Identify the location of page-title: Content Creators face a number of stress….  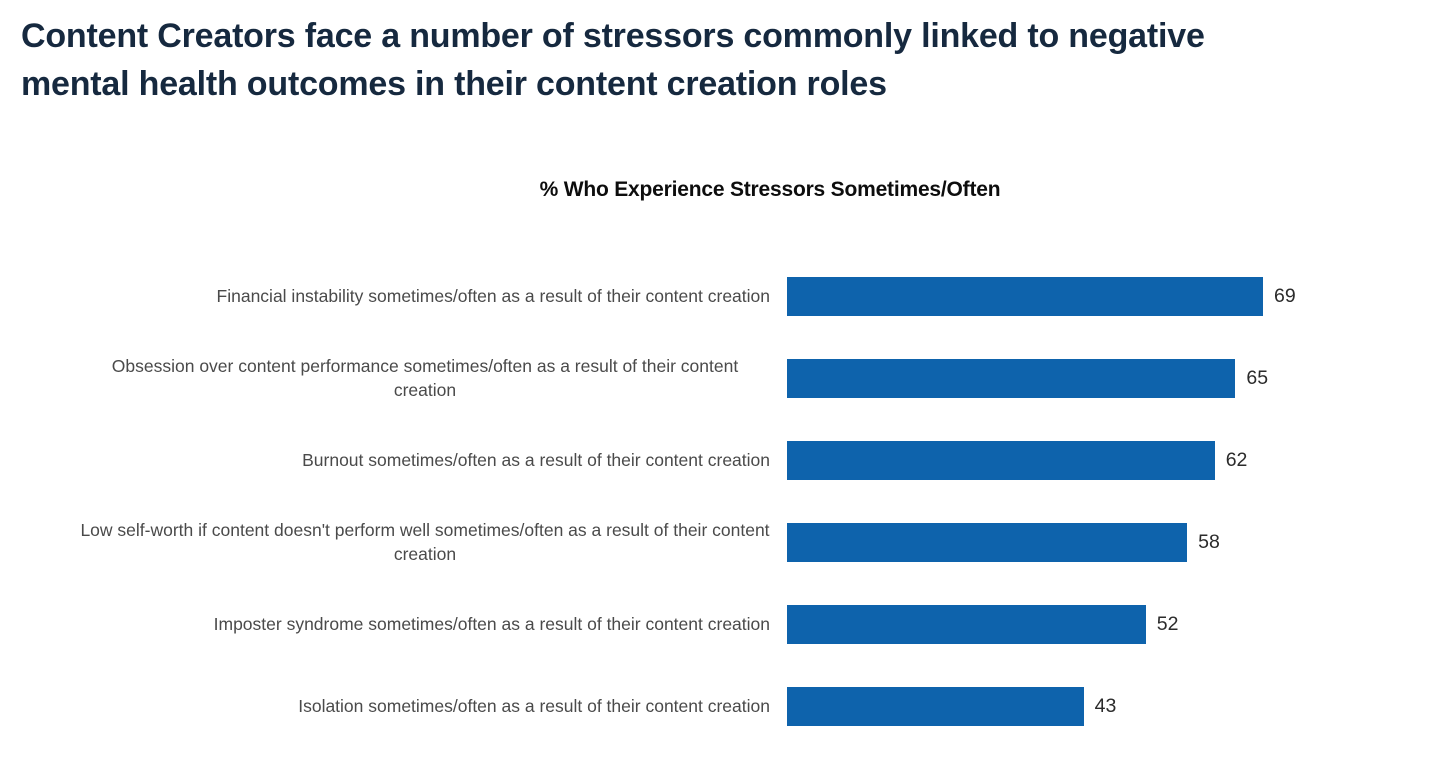
(613, 60).